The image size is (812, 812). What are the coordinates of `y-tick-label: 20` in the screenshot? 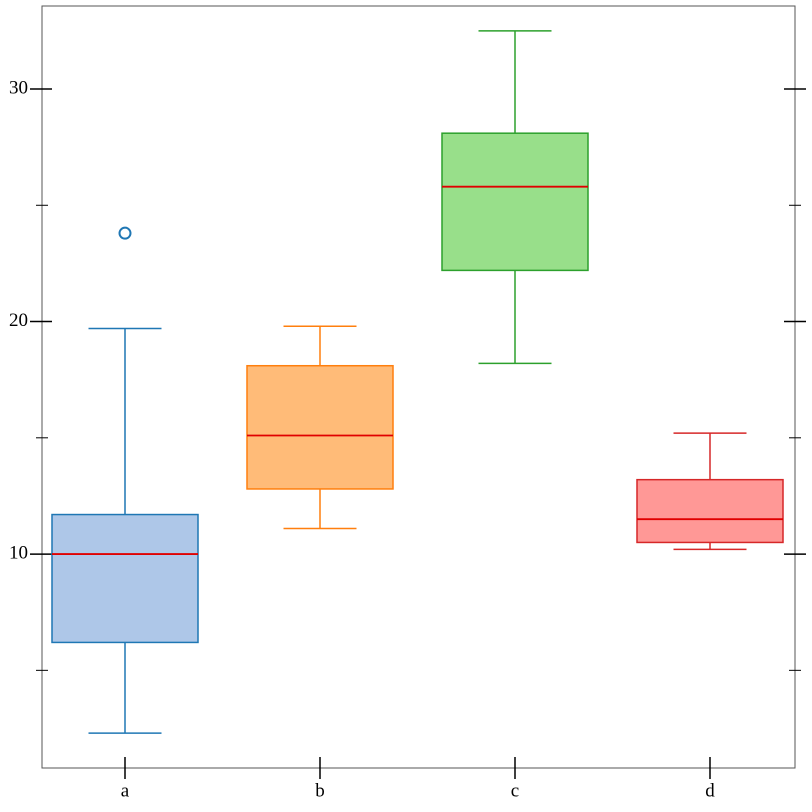 It's located at (18, 320).